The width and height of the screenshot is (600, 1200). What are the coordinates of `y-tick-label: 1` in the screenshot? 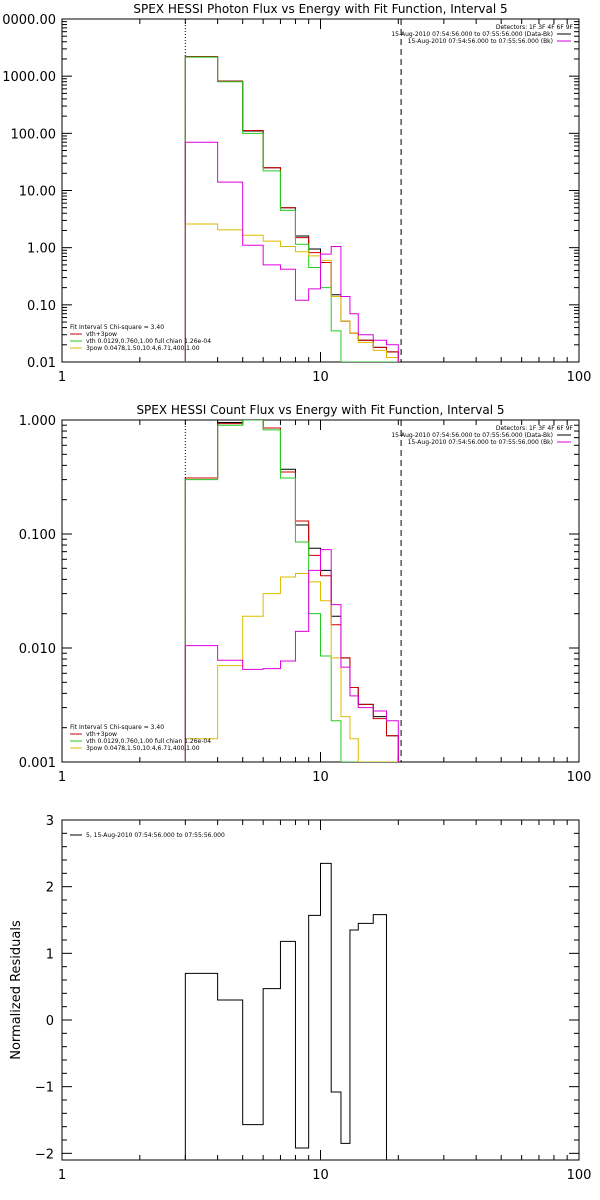 It's located at (50, 954).